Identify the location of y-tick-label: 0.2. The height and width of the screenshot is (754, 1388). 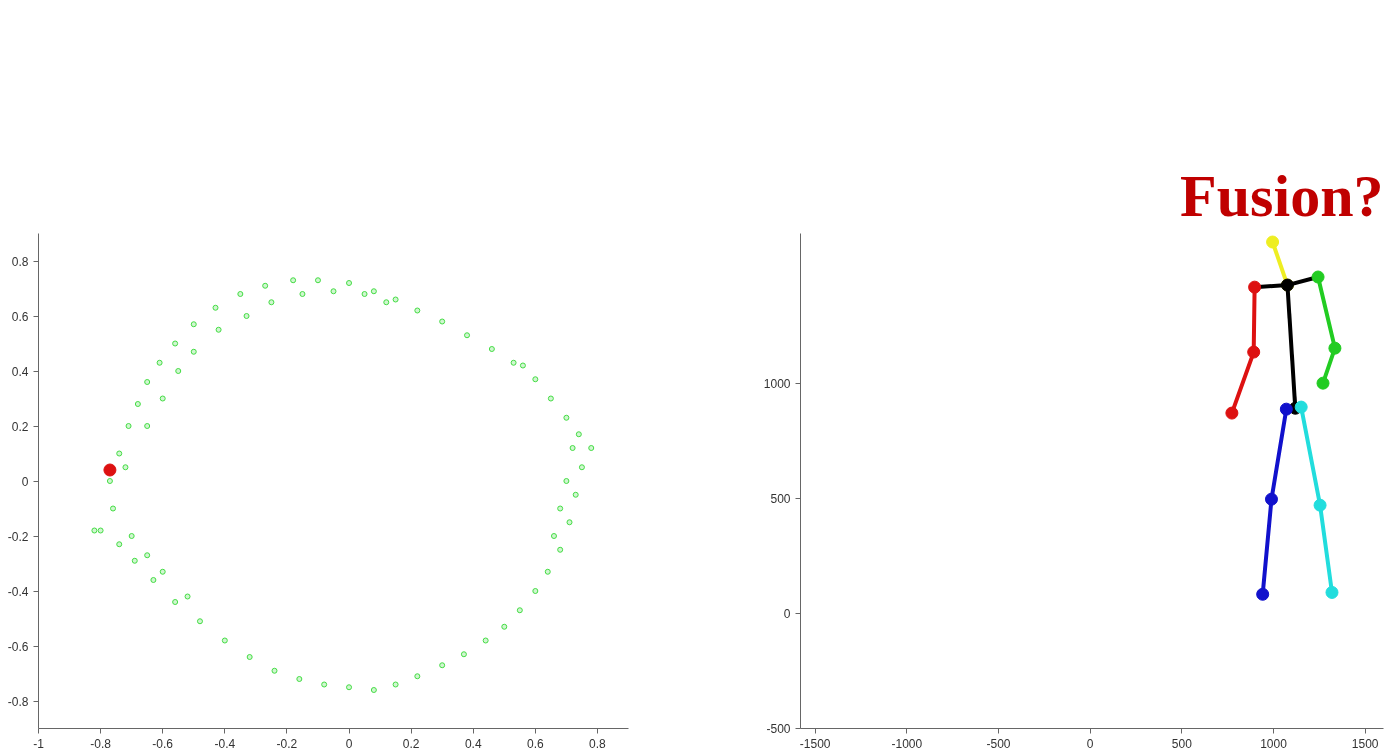
(20, 426).